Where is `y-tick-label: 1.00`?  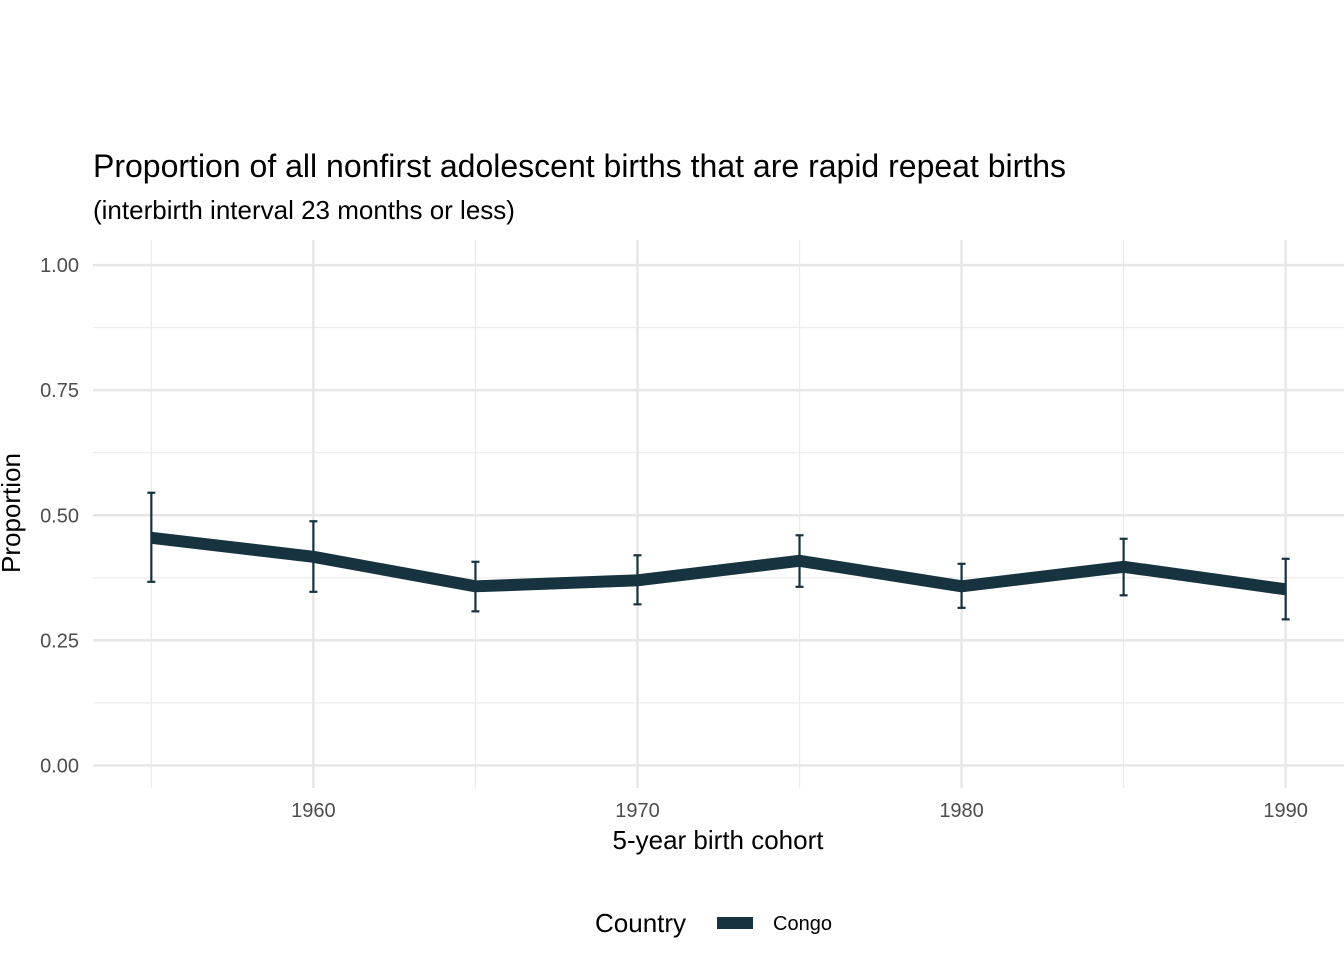 y-tick-label: 1.00 is located at coordinates (59, 266).